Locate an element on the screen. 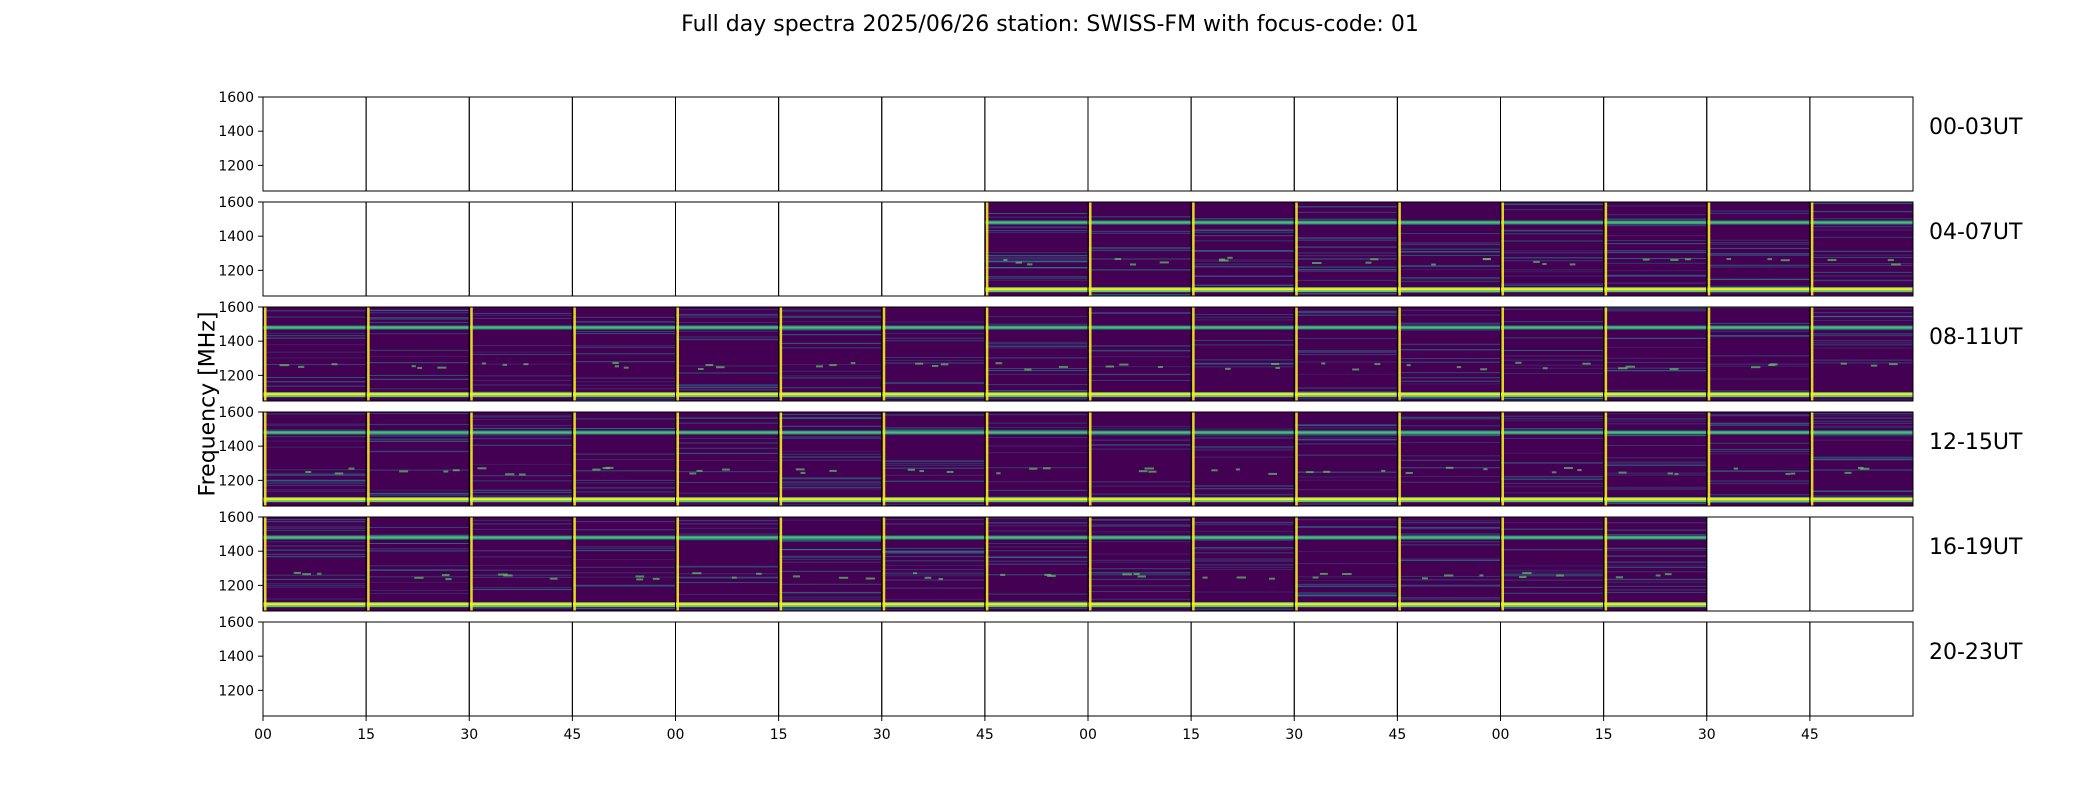 Image resolution: width=2100 pixels, height=800 pixels. panel-row-3: 1200 1400 1600 is located at coordinates (1066, 456).